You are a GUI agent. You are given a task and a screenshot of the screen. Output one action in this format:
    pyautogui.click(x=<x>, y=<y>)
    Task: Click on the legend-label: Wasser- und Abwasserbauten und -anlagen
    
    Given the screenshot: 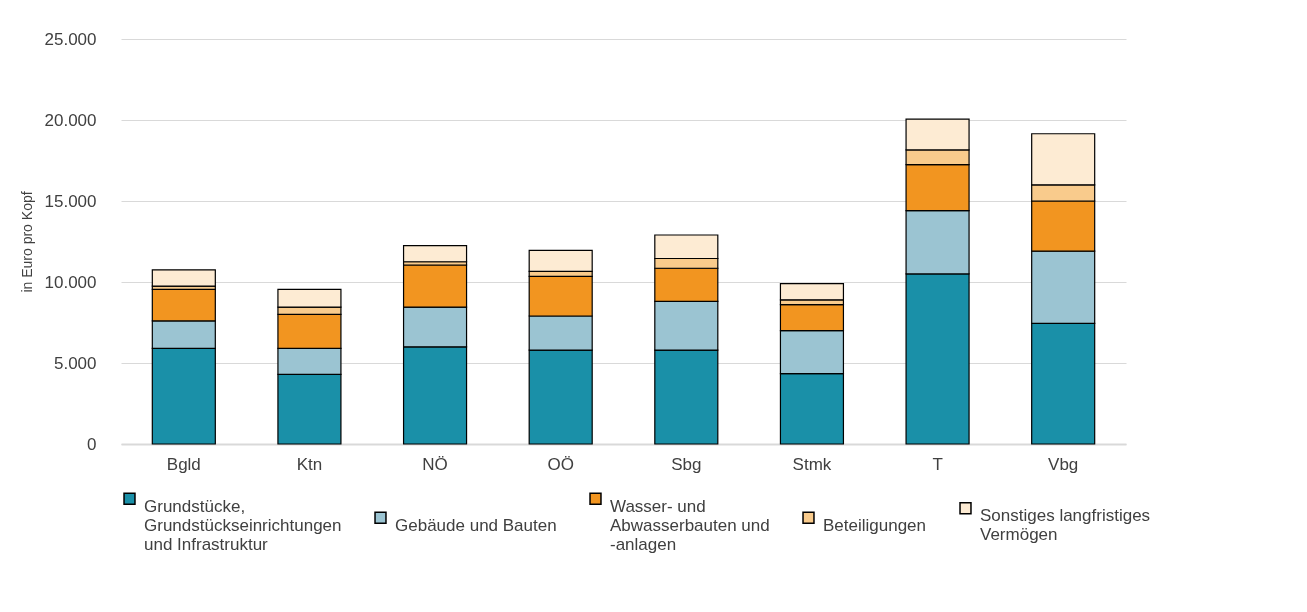 What is the action you would take?
    pyautogui.click(x=690, y=525)
    